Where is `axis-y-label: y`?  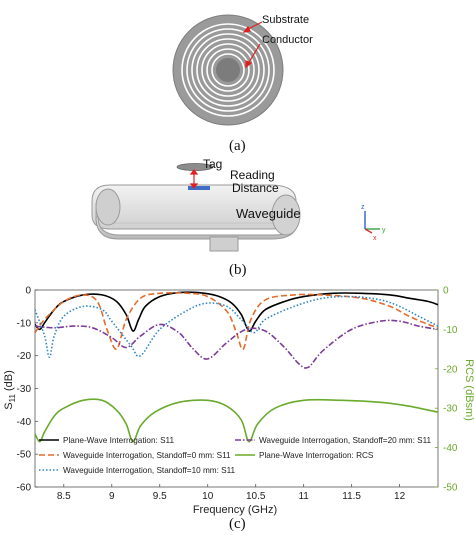
axis-y-label: y is located at coordinates (384, 230).